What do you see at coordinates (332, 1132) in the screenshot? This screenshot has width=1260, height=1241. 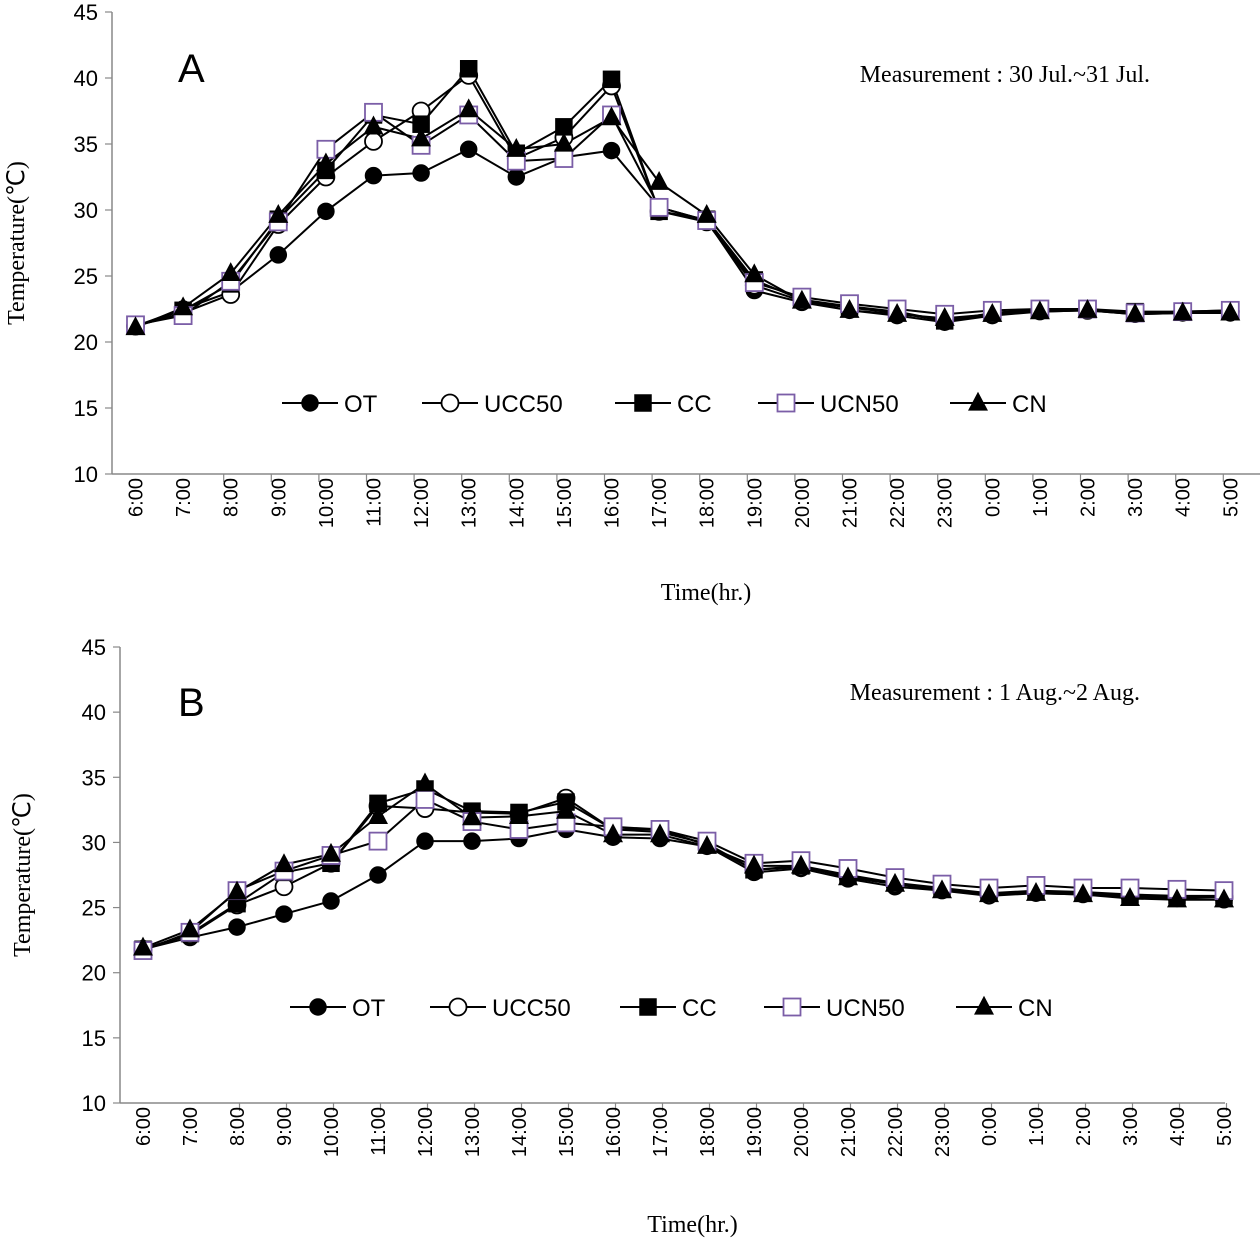 I see `x-tick-label: 10:00` at bounding box center [332, 1132].